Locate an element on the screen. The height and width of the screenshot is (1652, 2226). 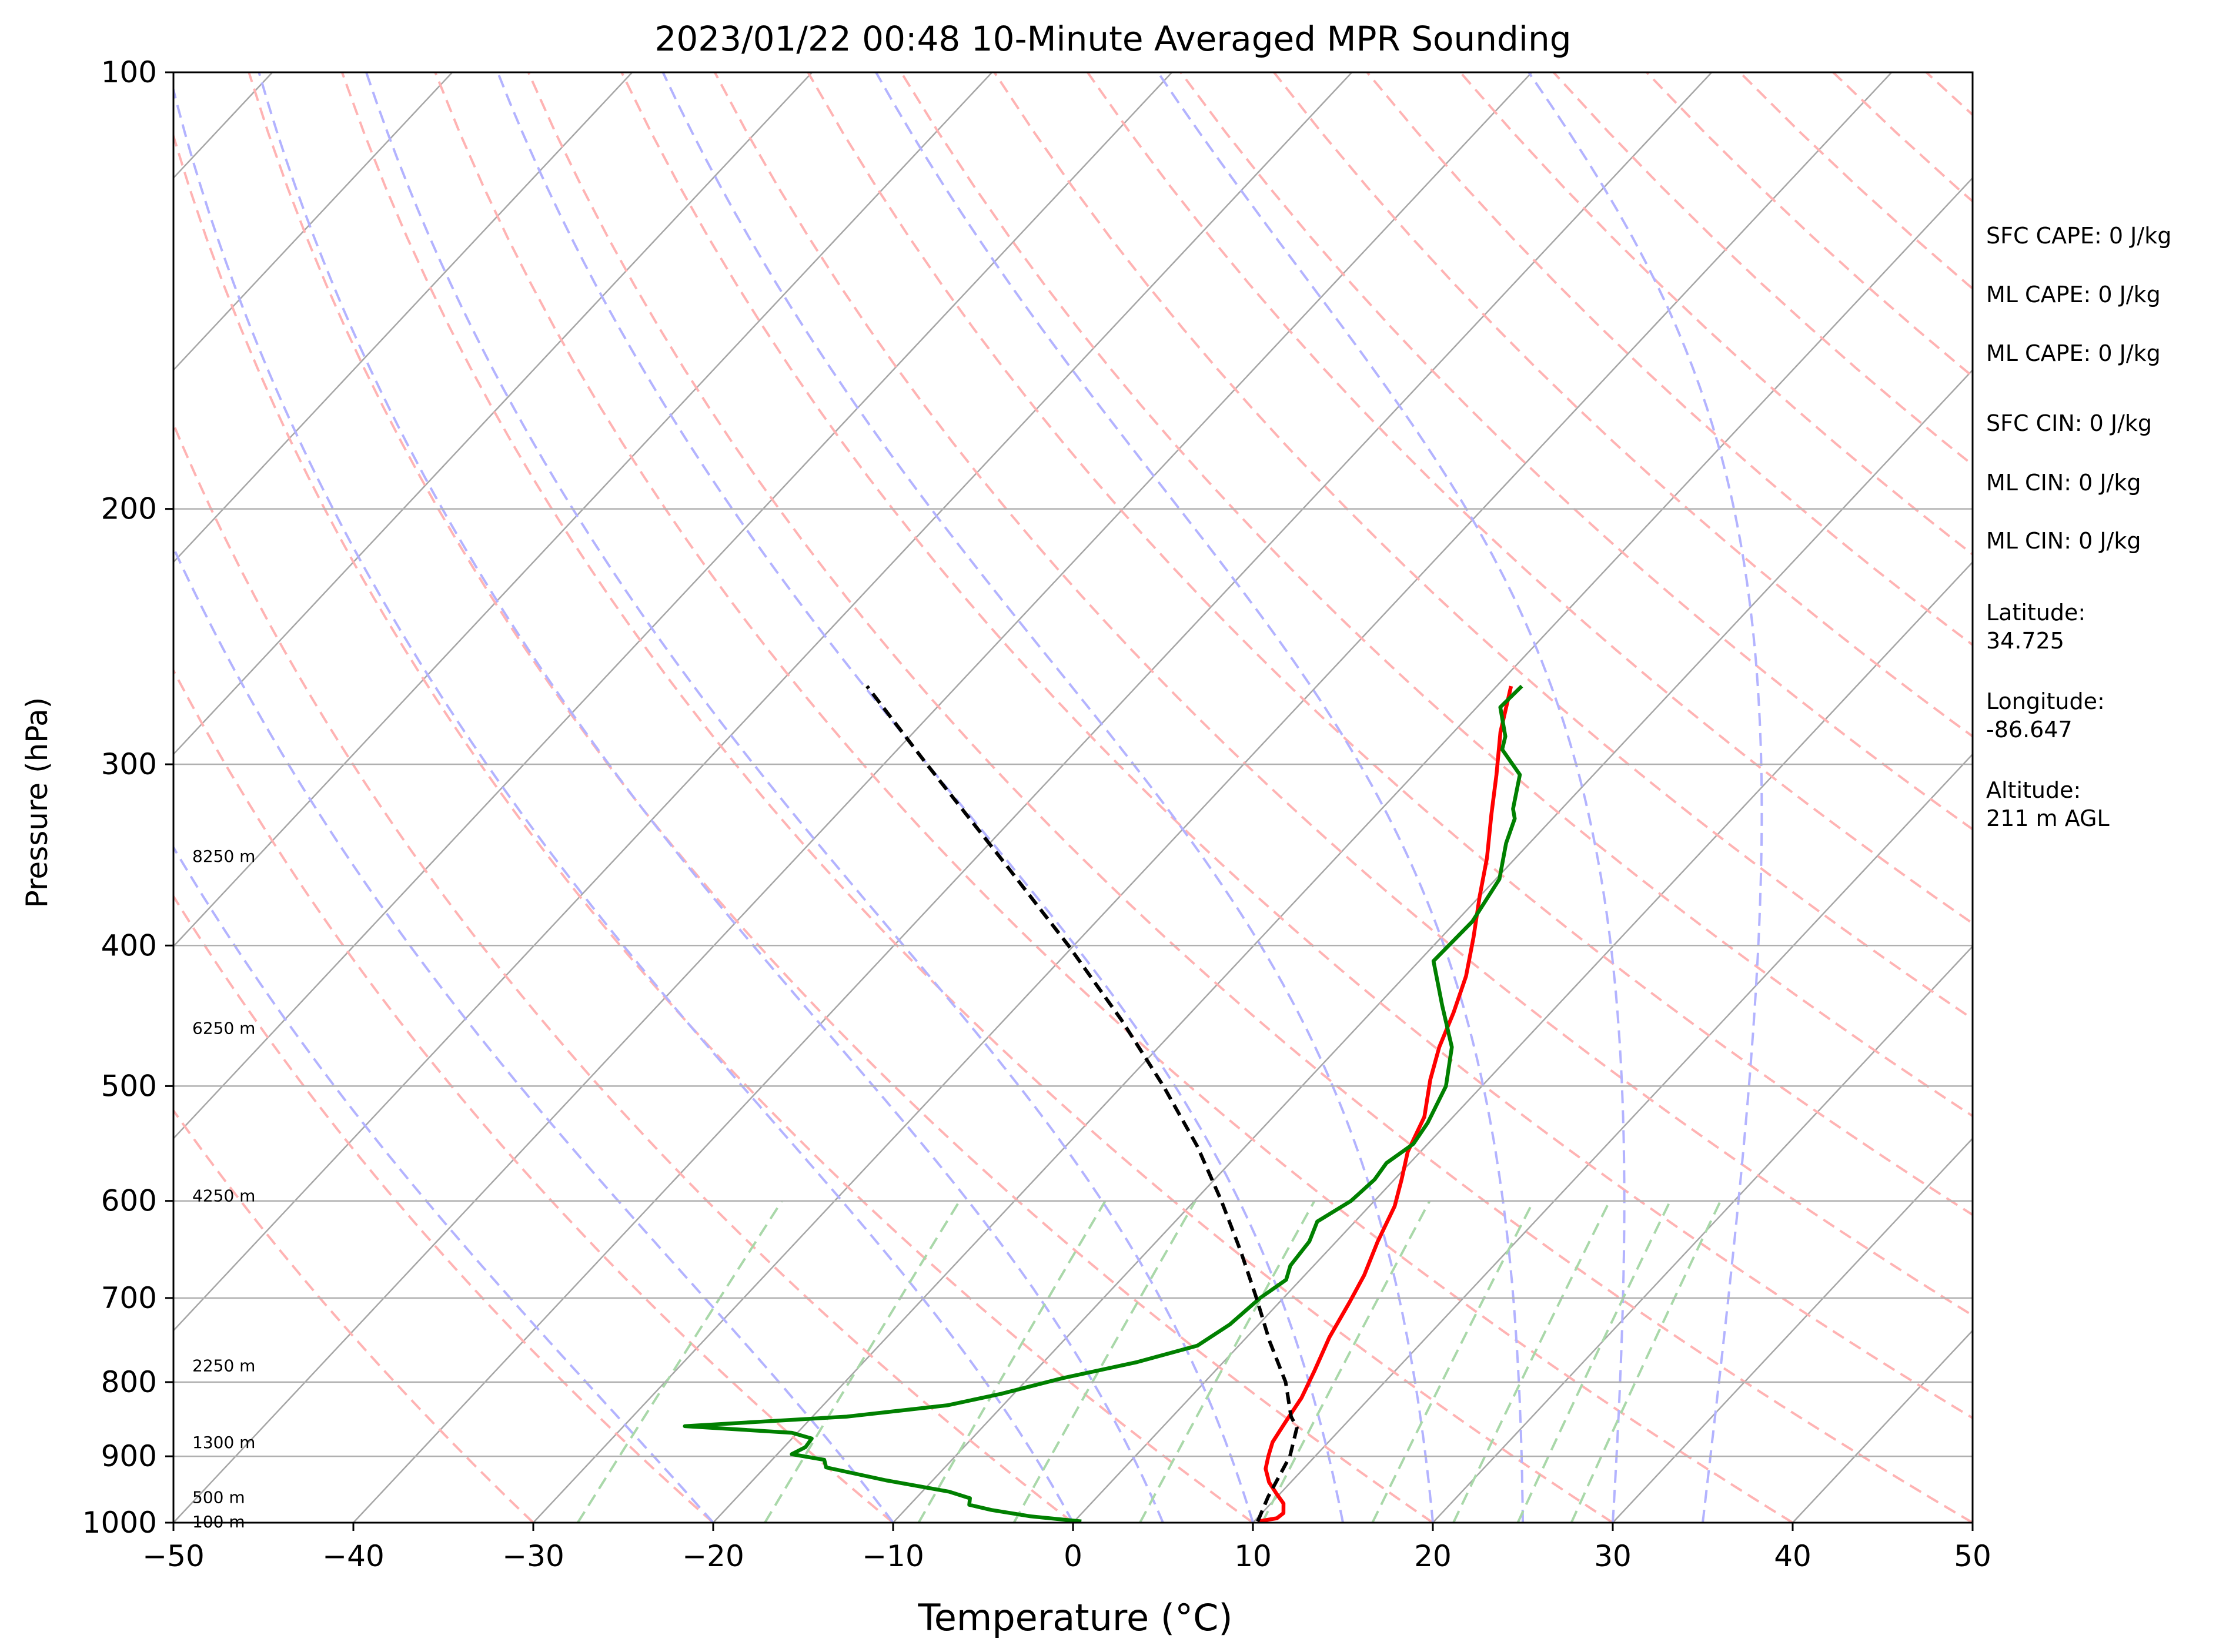
info-text: SFC CAPE: 0 J/kg is located at coordinates (2079, 236).